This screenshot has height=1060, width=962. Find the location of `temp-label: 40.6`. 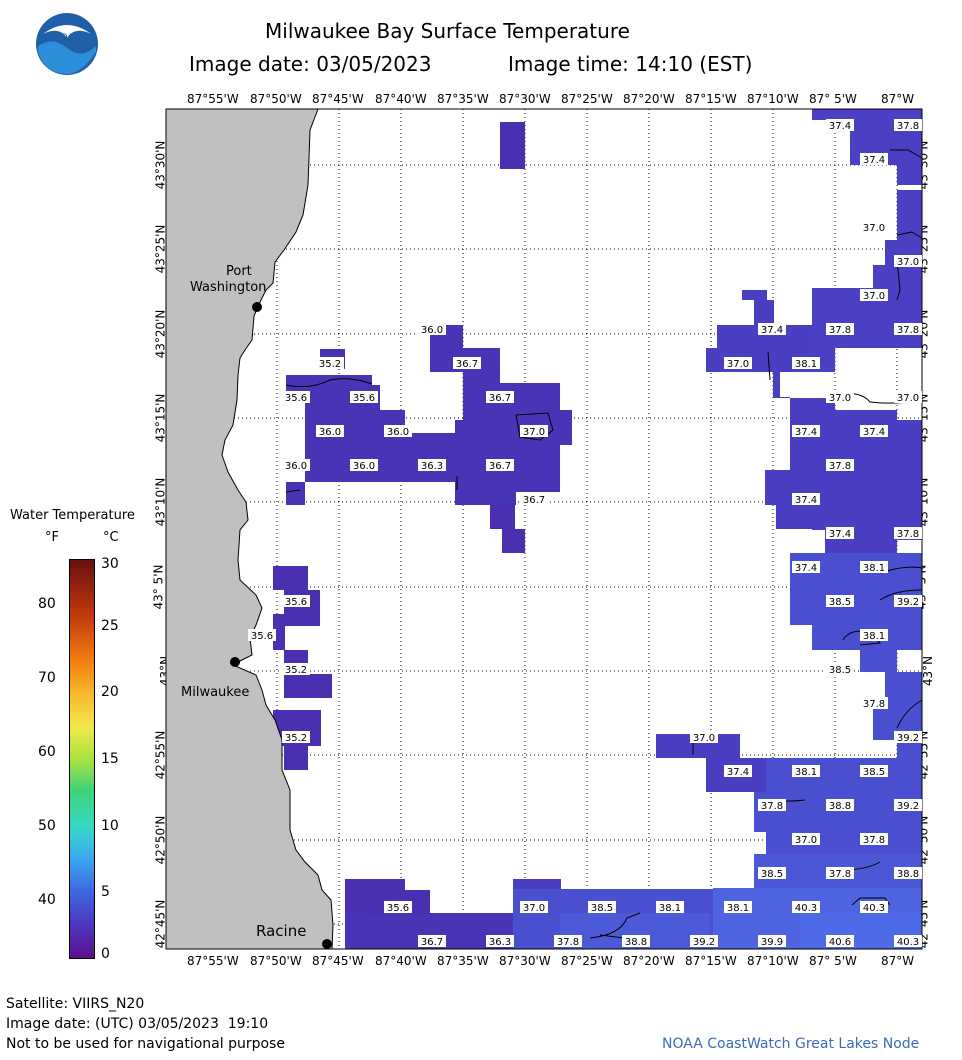

temp-label: 40.6 is located at coordinates (840, 941).